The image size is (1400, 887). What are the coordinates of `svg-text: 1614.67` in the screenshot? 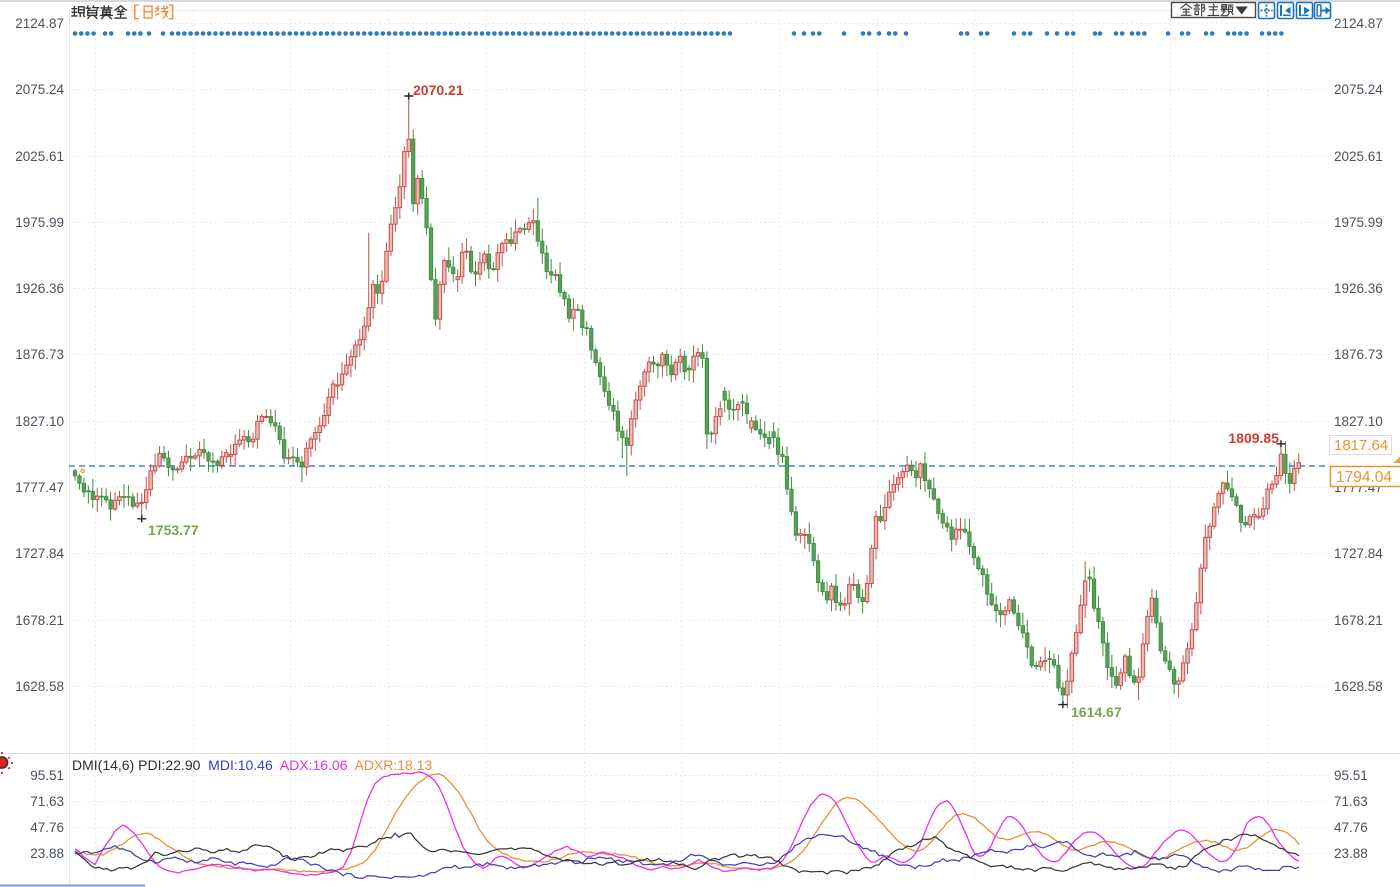 It's located at (1096, 712).